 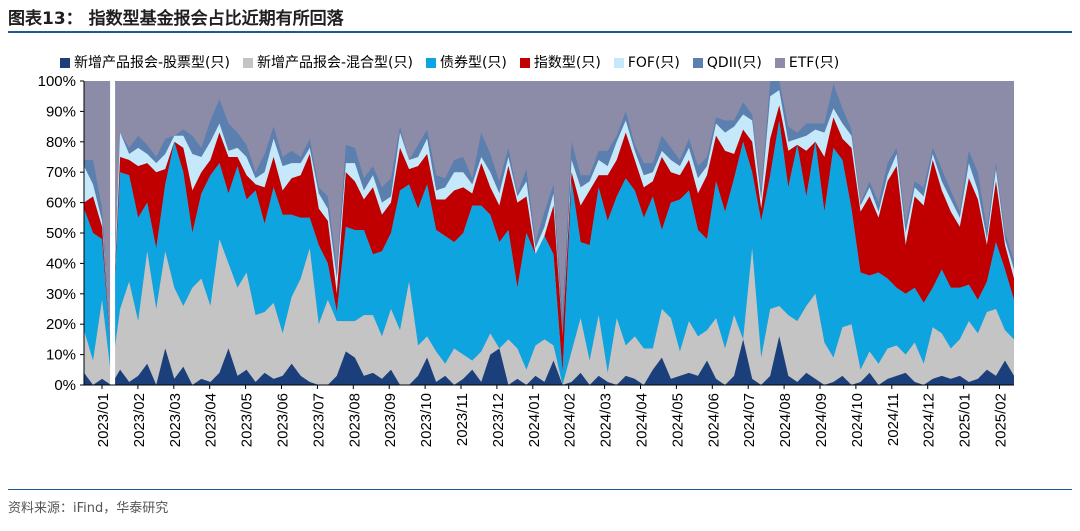 I want to click on figure-title: 图表13： 指数型基金报会占比近期有所回落, so click(x=176, y=19).